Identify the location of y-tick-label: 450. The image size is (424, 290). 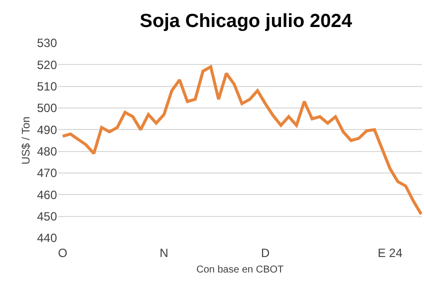
(47, 217).